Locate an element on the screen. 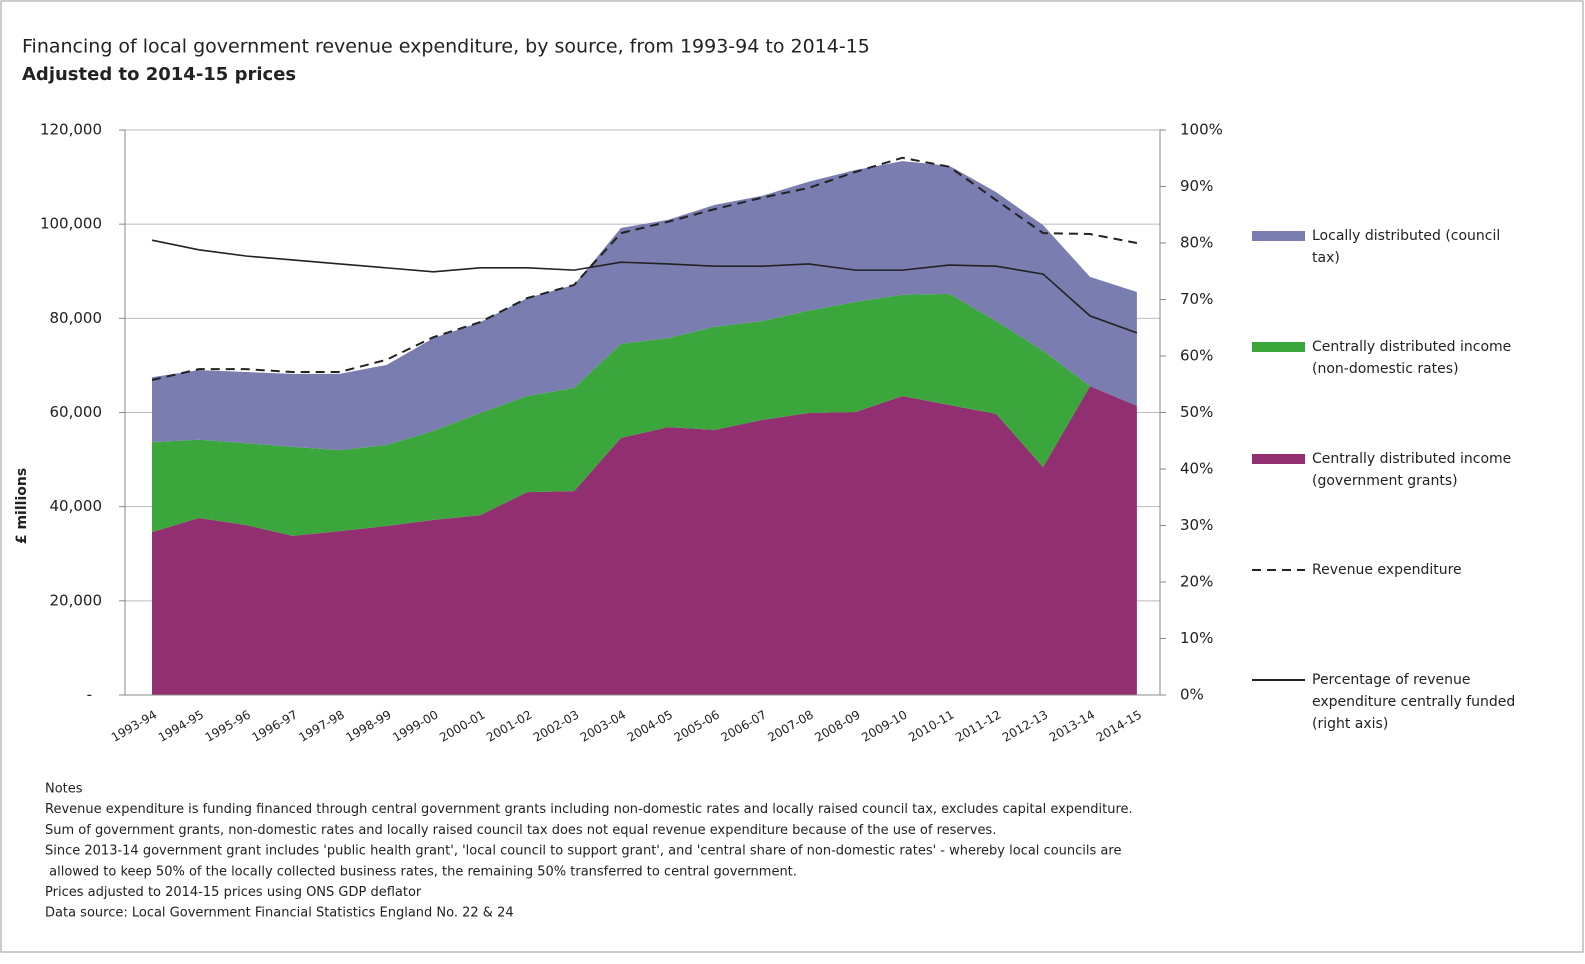 The width and height of the screenshot is (1585, 964). y2-tick-label: 60% is located at coordinates (1196, 356).